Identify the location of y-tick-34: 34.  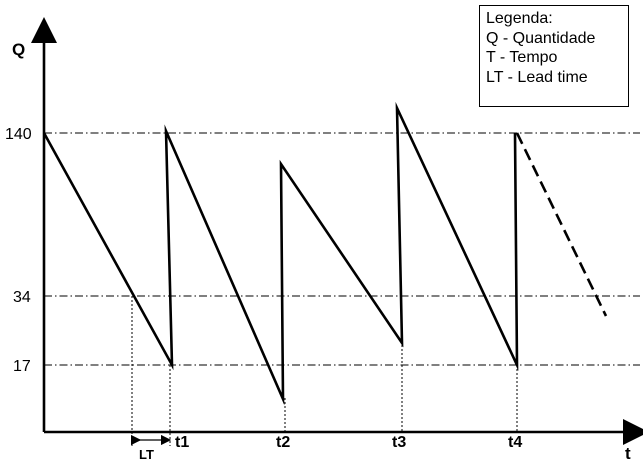
(22, 297).